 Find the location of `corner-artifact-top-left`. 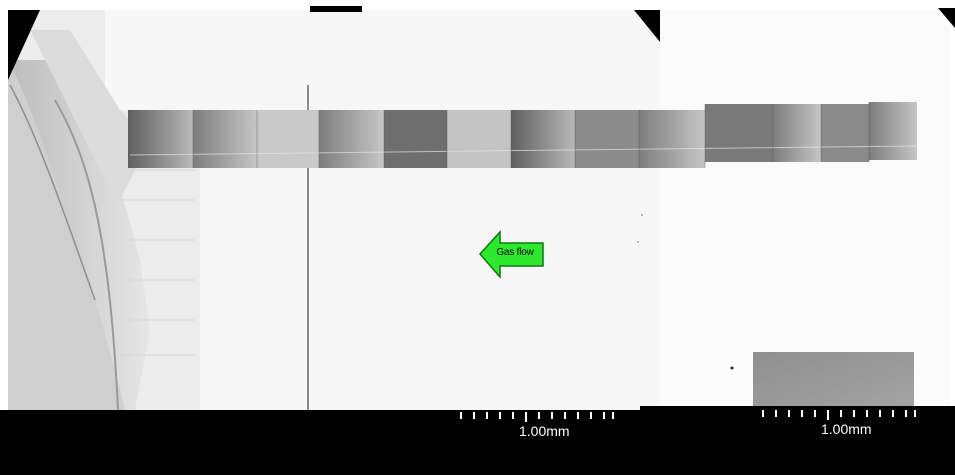

corner-artifact-top-left is located at coordinates (24, 45).